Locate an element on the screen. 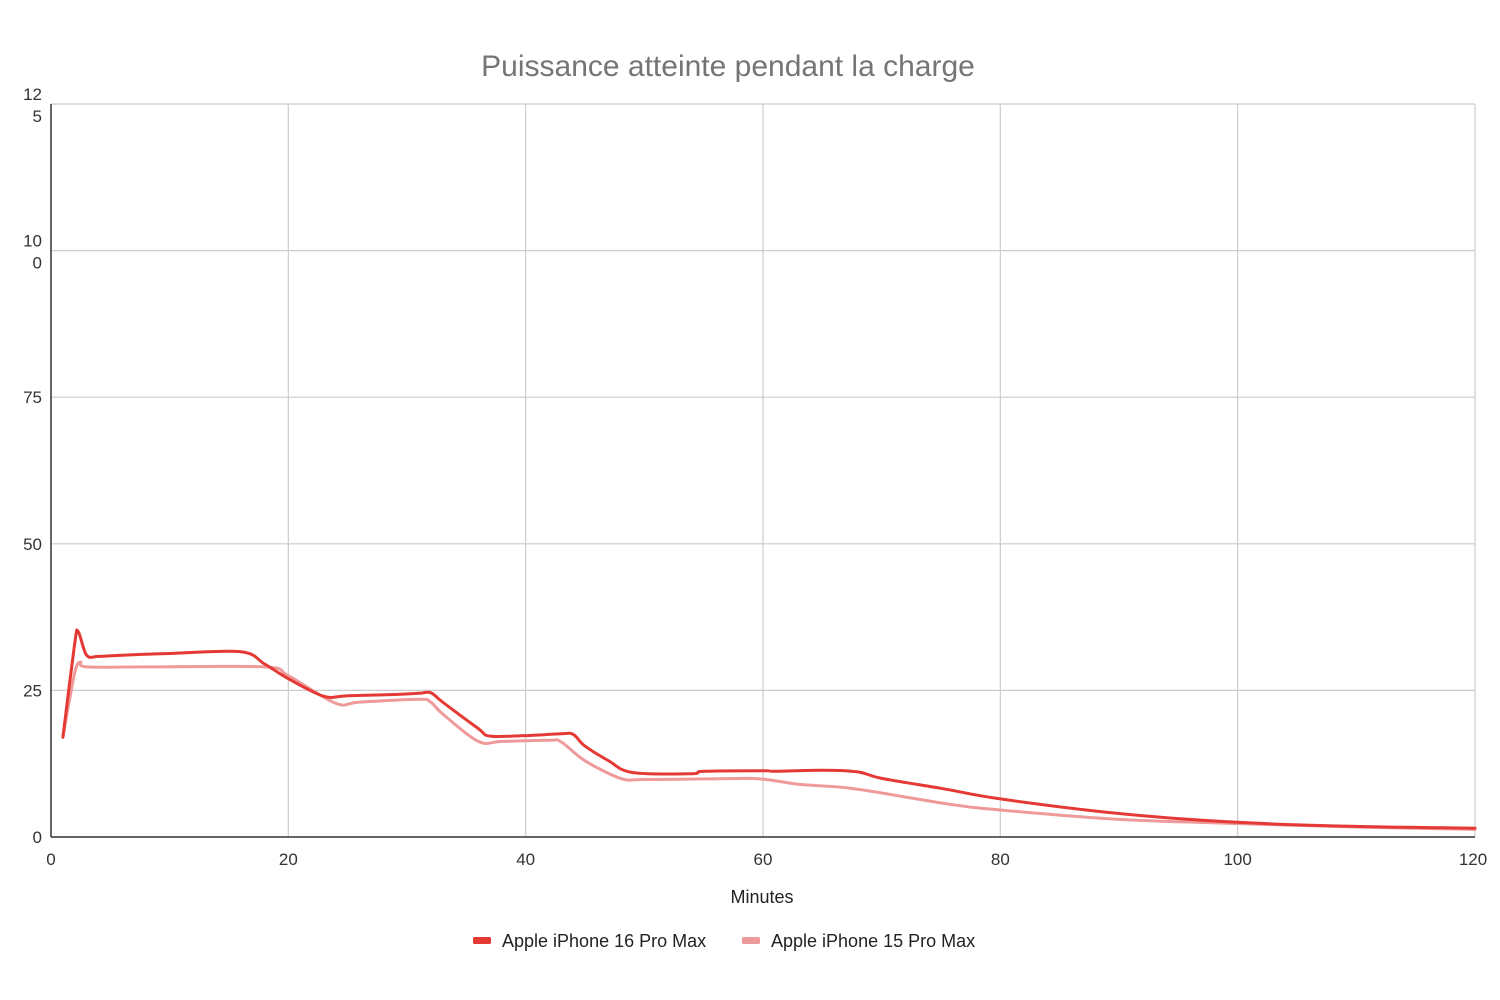  y-tick-label: 50 is located at coordinates (32, 544).